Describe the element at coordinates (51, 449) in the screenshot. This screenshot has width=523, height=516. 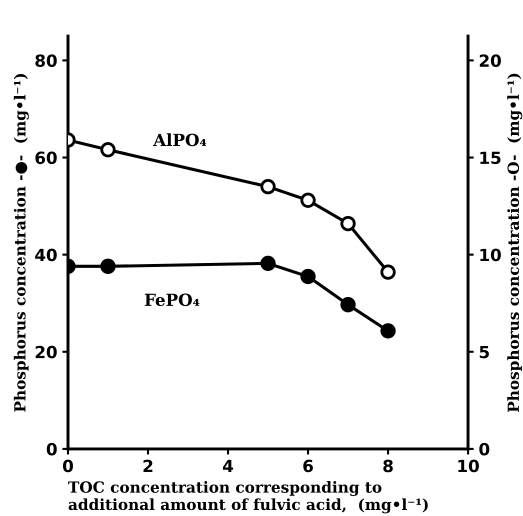
I see `y-tick-label: 0` at that location.